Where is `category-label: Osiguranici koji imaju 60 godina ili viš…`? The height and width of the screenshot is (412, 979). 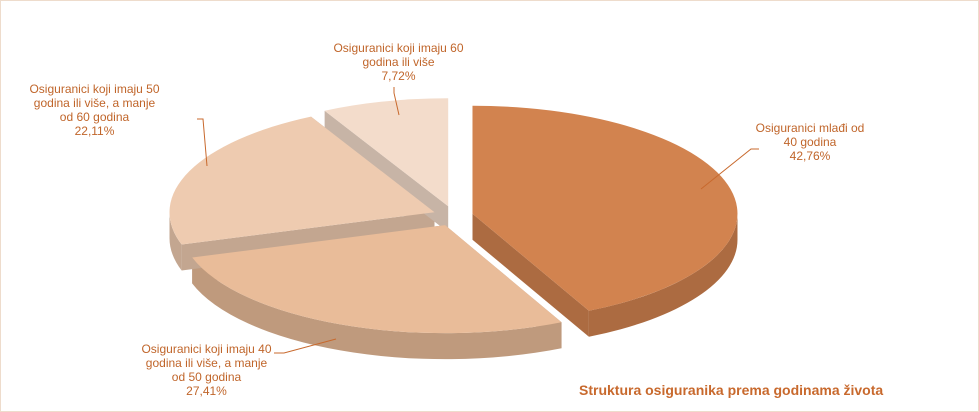 category-label: Osiguranici koji imaju 60 godina ili viš… is located at coordinates (398, 55).